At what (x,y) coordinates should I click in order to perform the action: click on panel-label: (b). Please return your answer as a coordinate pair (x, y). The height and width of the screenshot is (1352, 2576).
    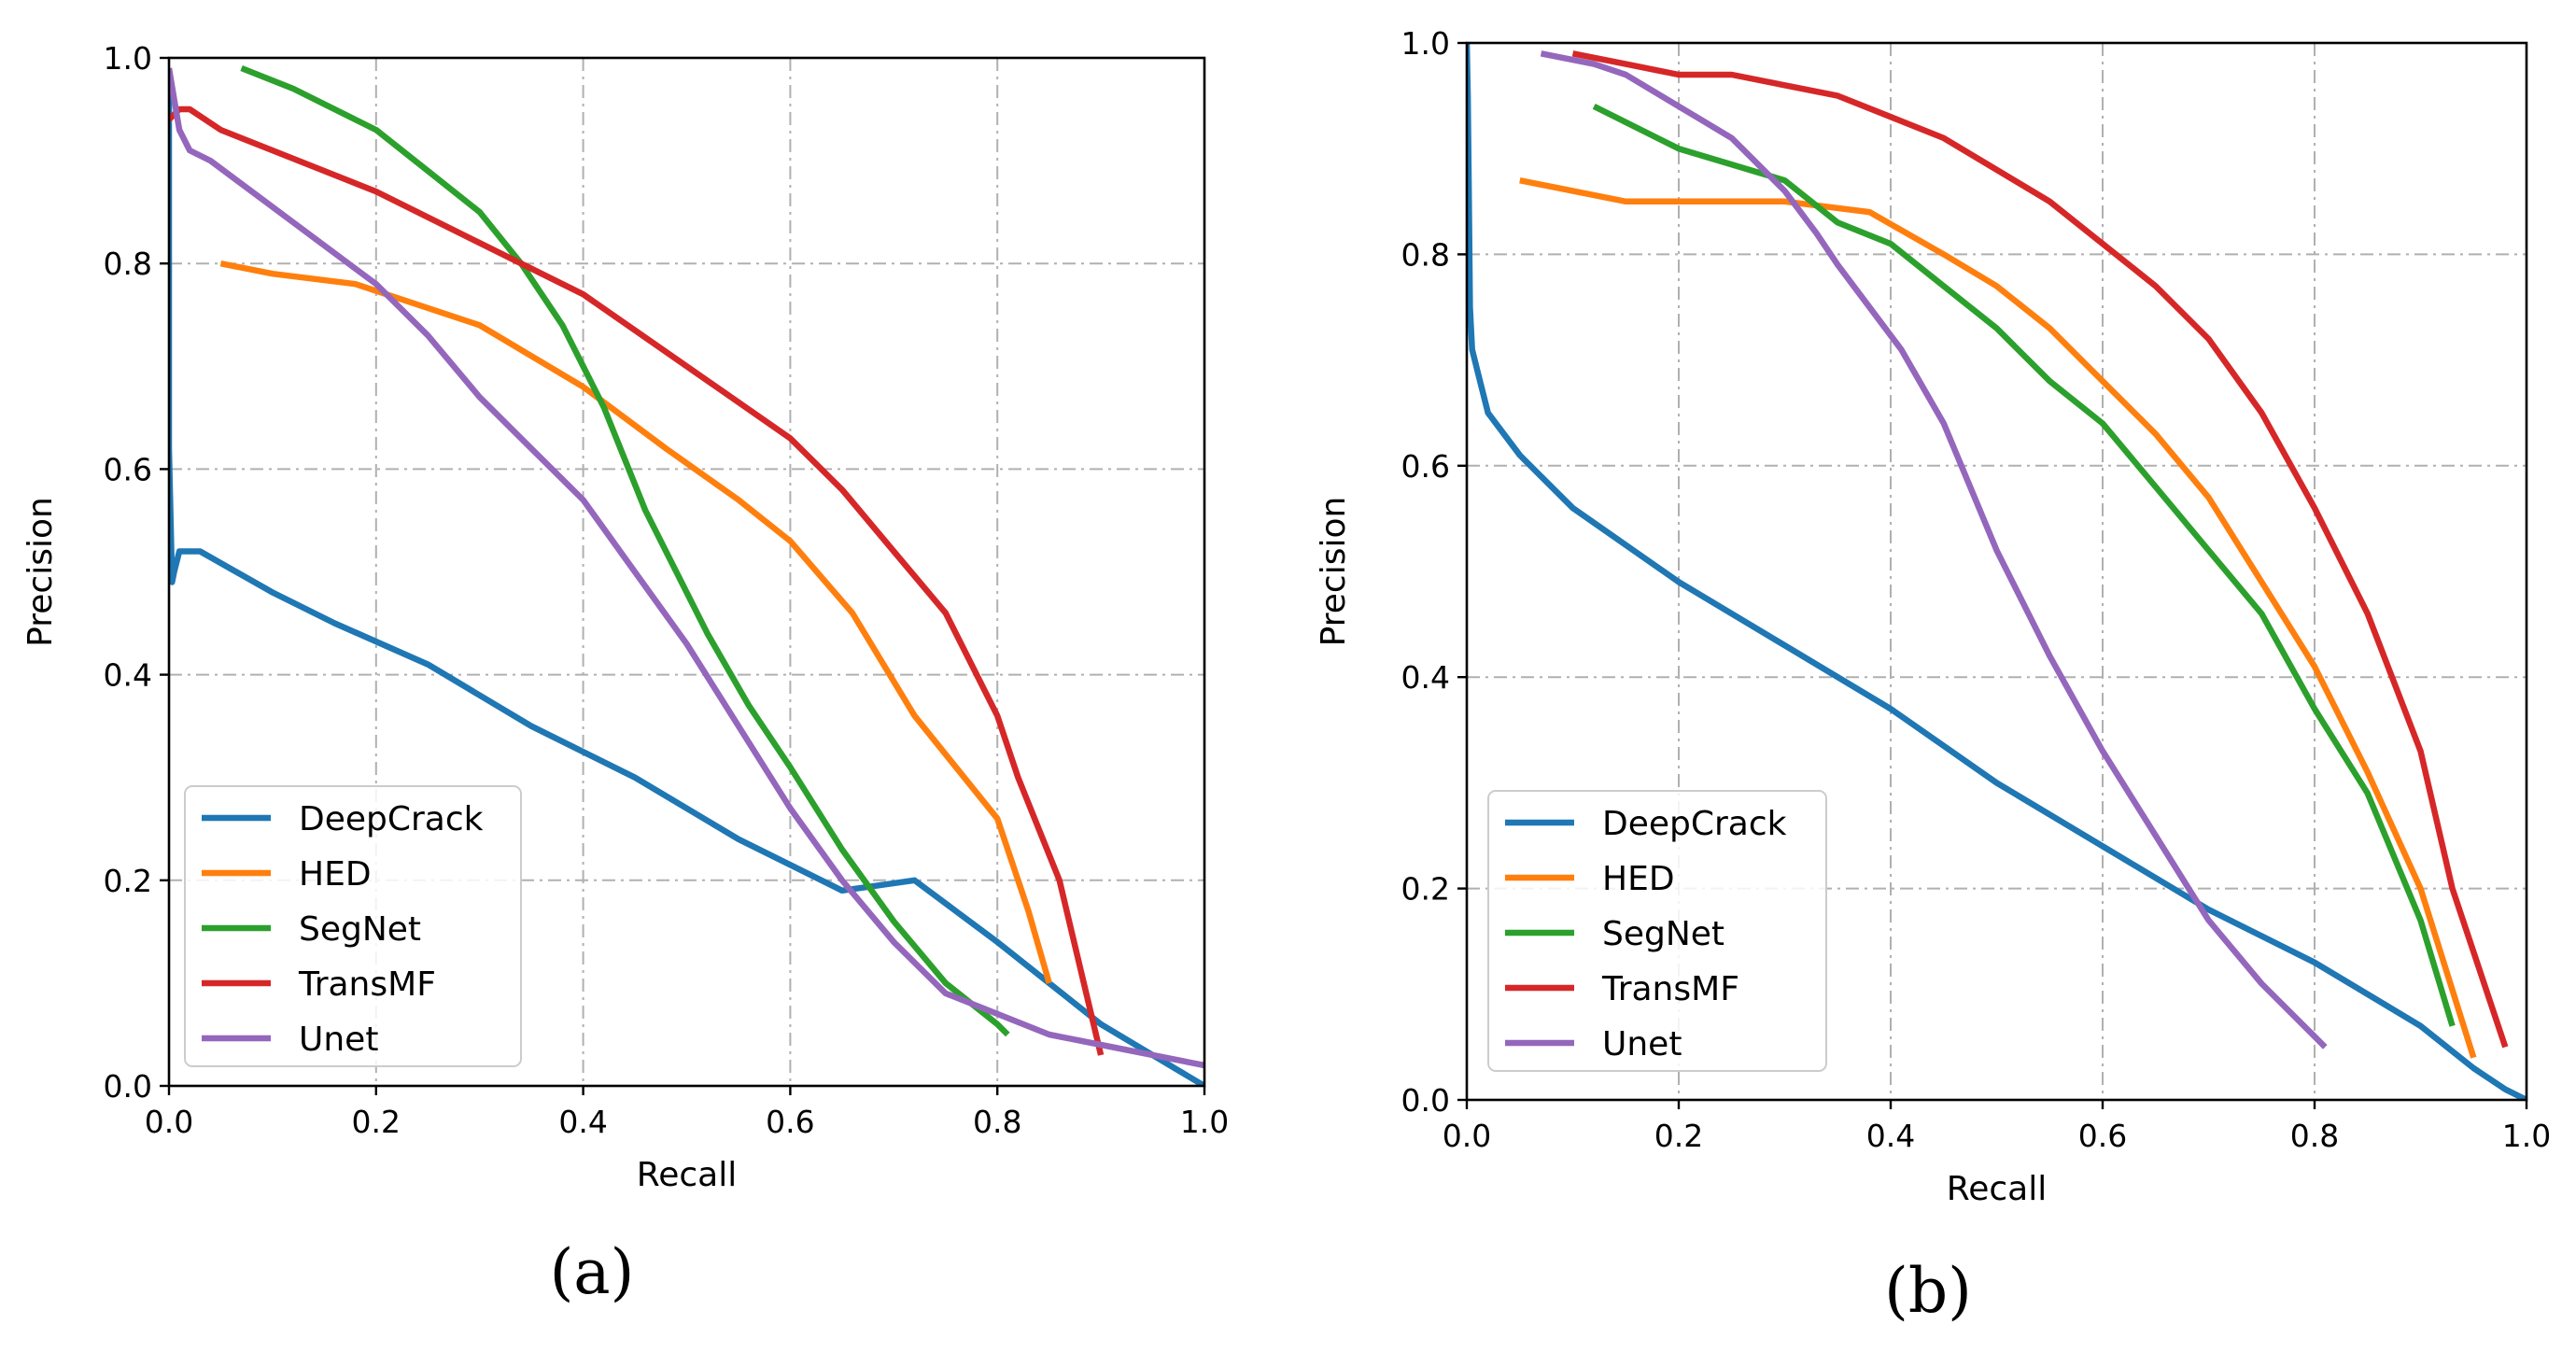
    Looking at the image, I should click on (1928, 1291).